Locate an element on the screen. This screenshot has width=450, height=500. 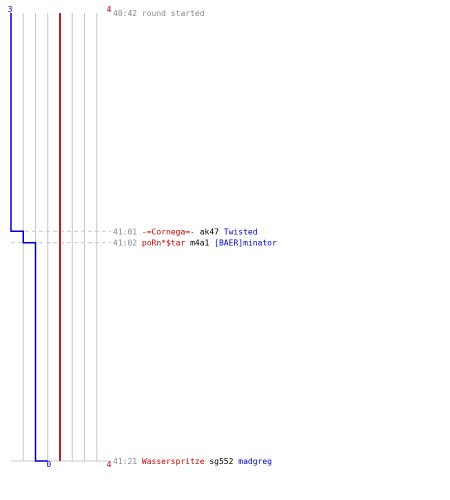
event-time: 41:01 is located at coordinates (127, 231).